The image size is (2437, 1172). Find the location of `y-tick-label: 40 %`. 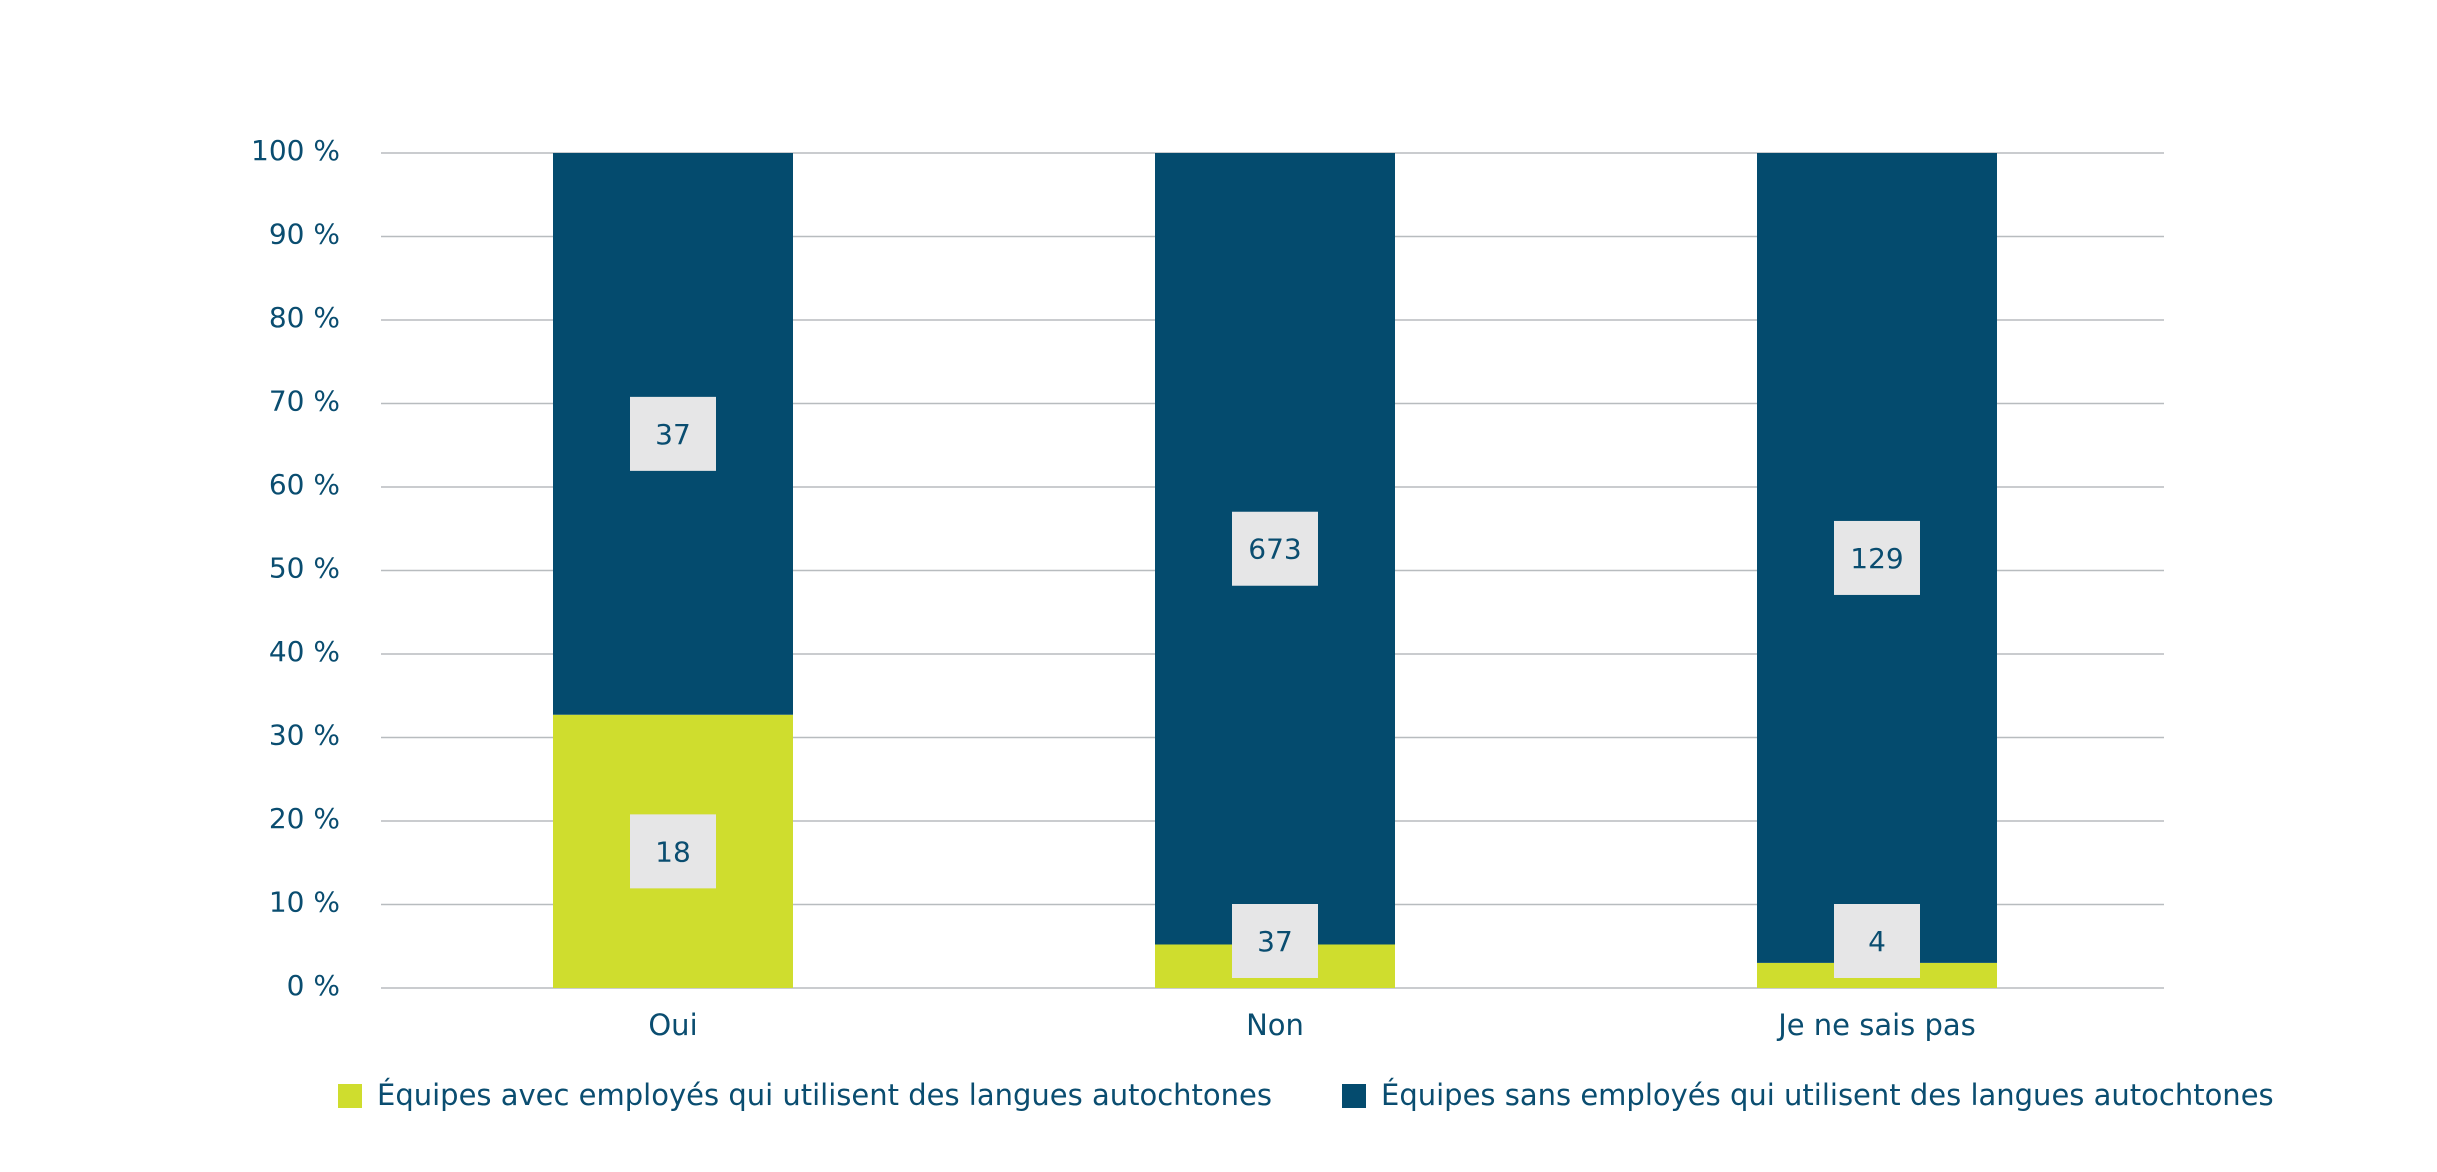

y-tick-label: 40 % is located at coordinates (304, 651).